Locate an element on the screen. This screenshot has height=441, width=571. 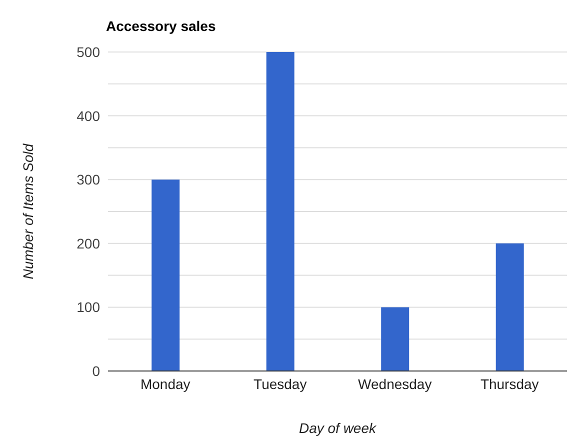
y-tick-label: 500 is located at coordinates (88, 52).